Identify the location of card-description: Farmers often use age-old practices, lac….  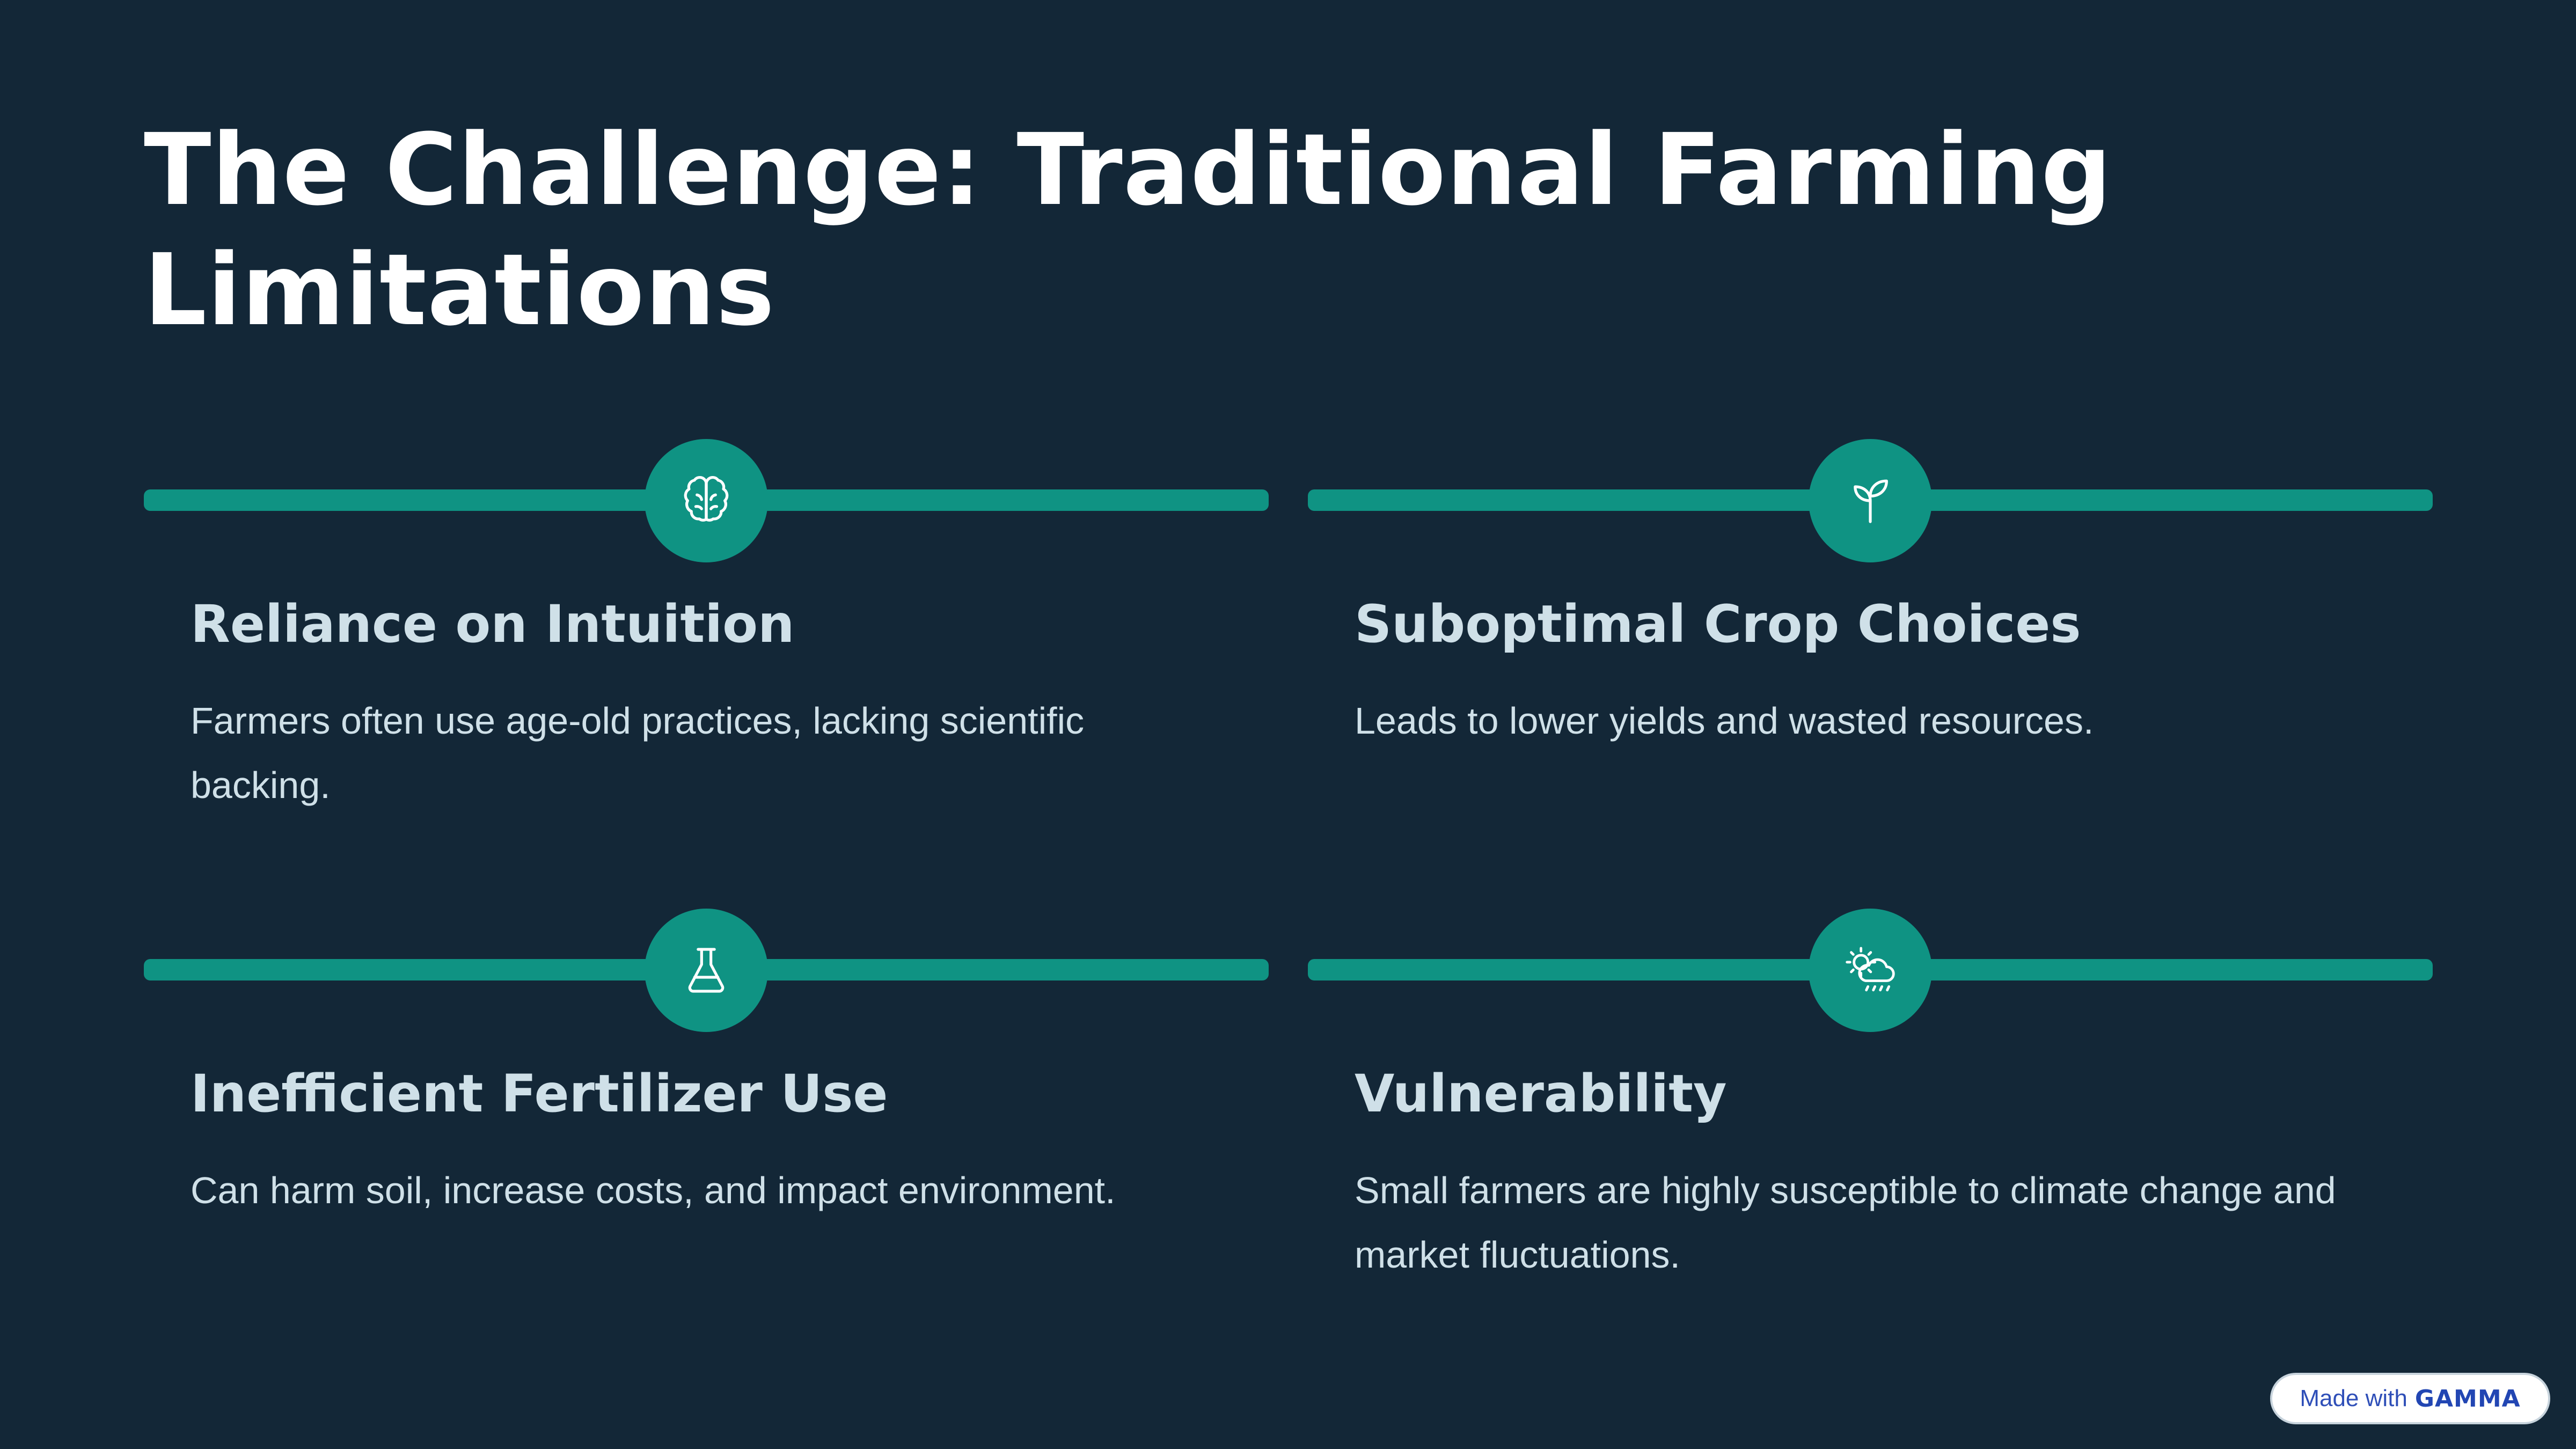
(638, 753).